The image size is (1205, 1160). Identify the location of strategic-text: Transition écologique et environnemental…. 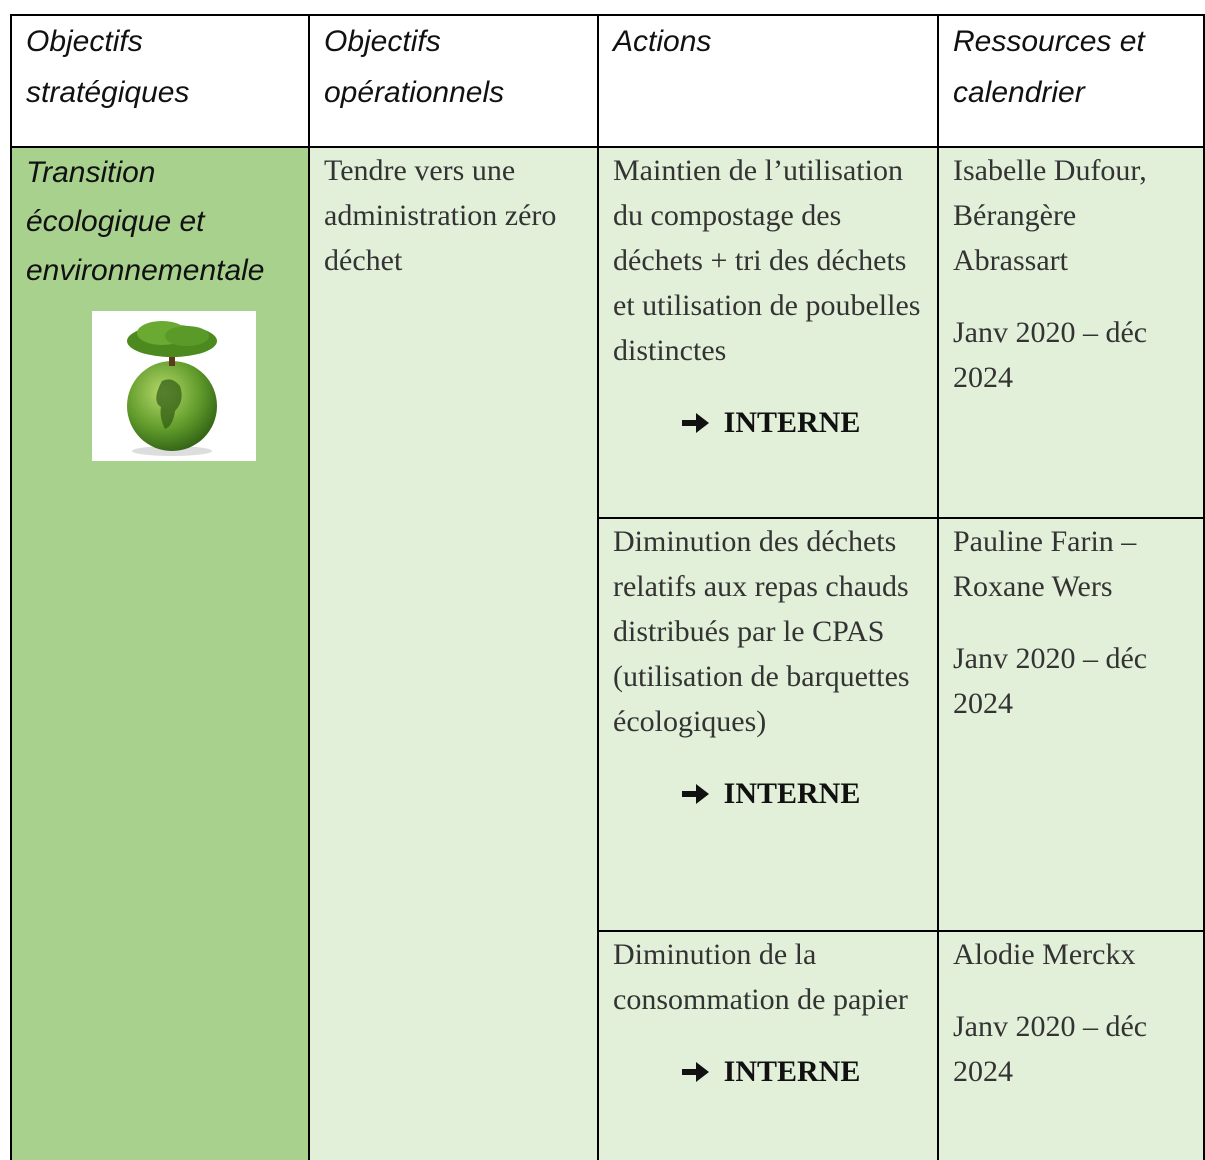
(145, 221).